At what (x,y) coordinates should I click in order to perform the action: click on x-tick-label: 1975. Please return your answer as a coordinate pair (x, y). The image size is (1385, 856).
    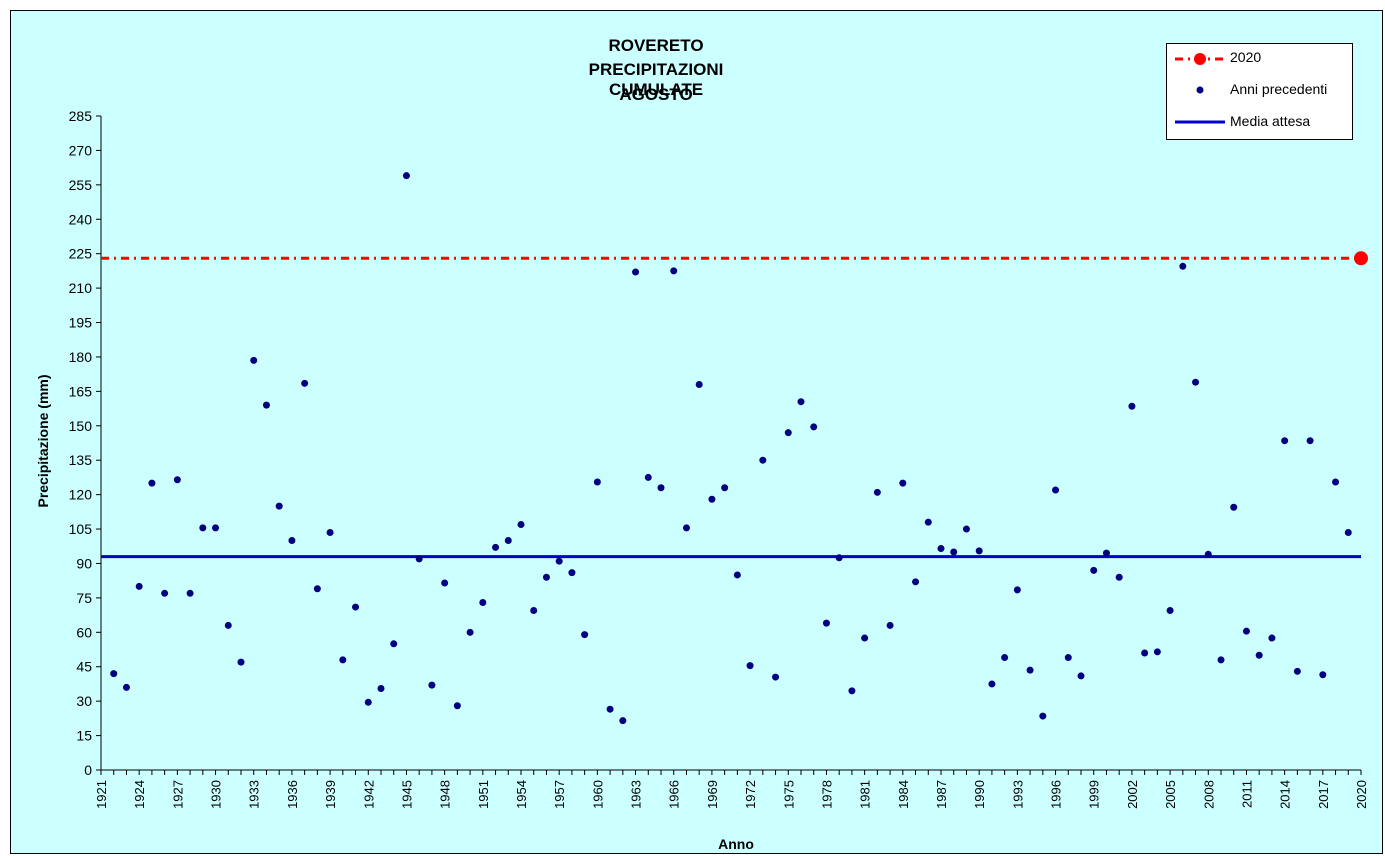
    Looking at the image, I should click on (788, 794).